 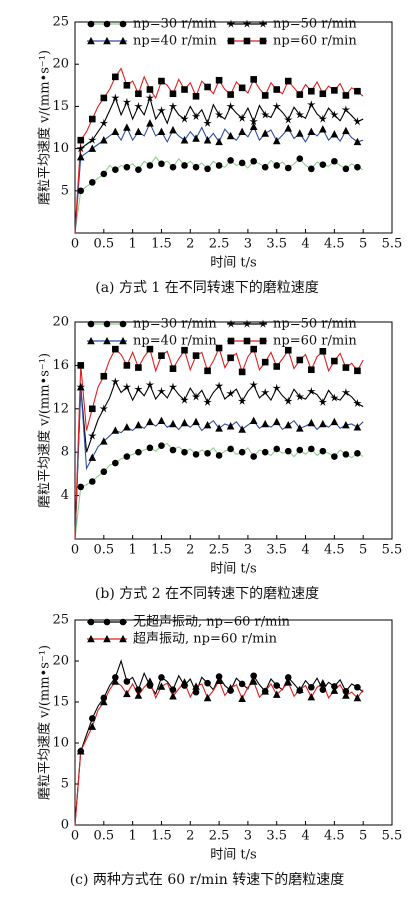 What do you see at coordinates (315, 324) in the screenshot?
I see `legend-label: np=50 r/min` at bounding box center [315, 324].